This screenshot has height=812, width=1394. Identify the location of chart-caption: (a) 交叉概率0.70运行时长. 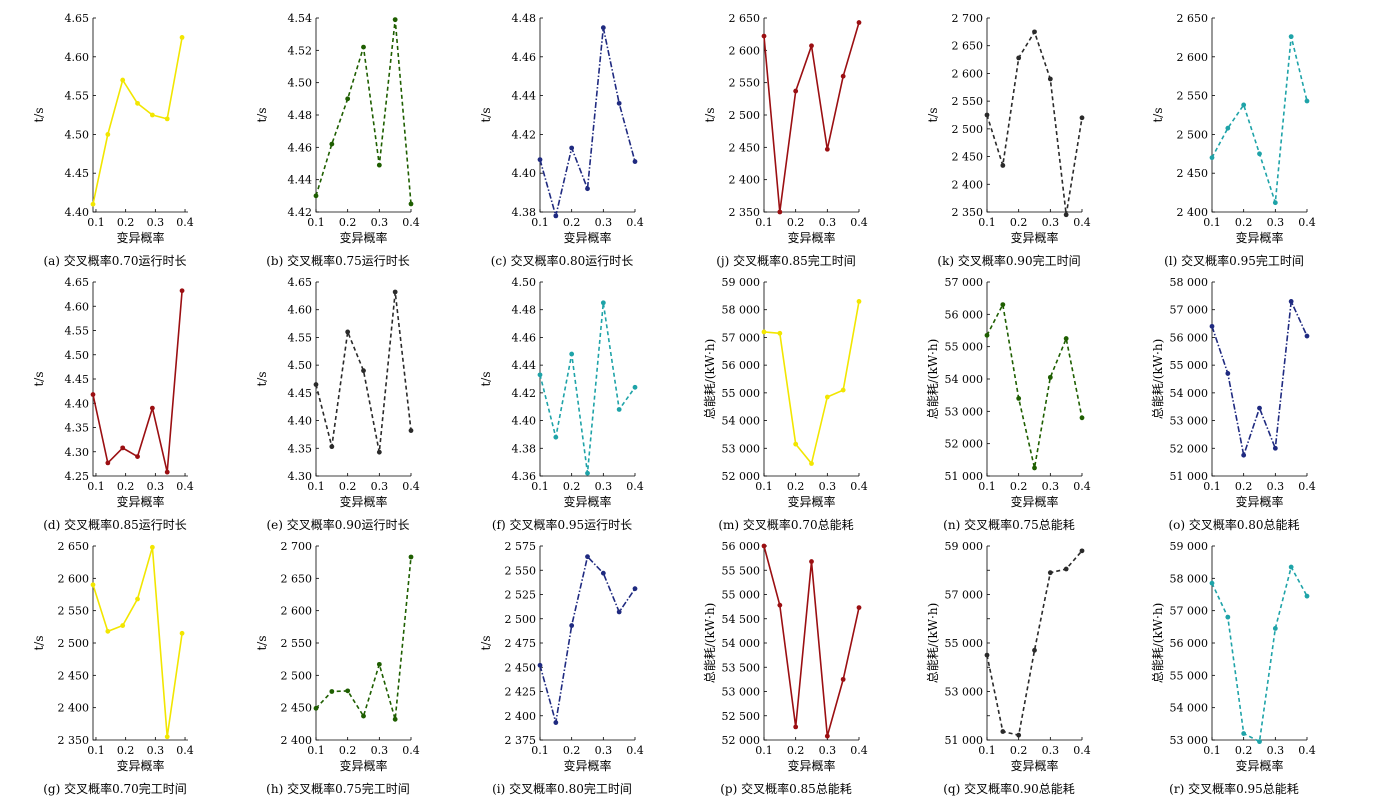
(115, 261).